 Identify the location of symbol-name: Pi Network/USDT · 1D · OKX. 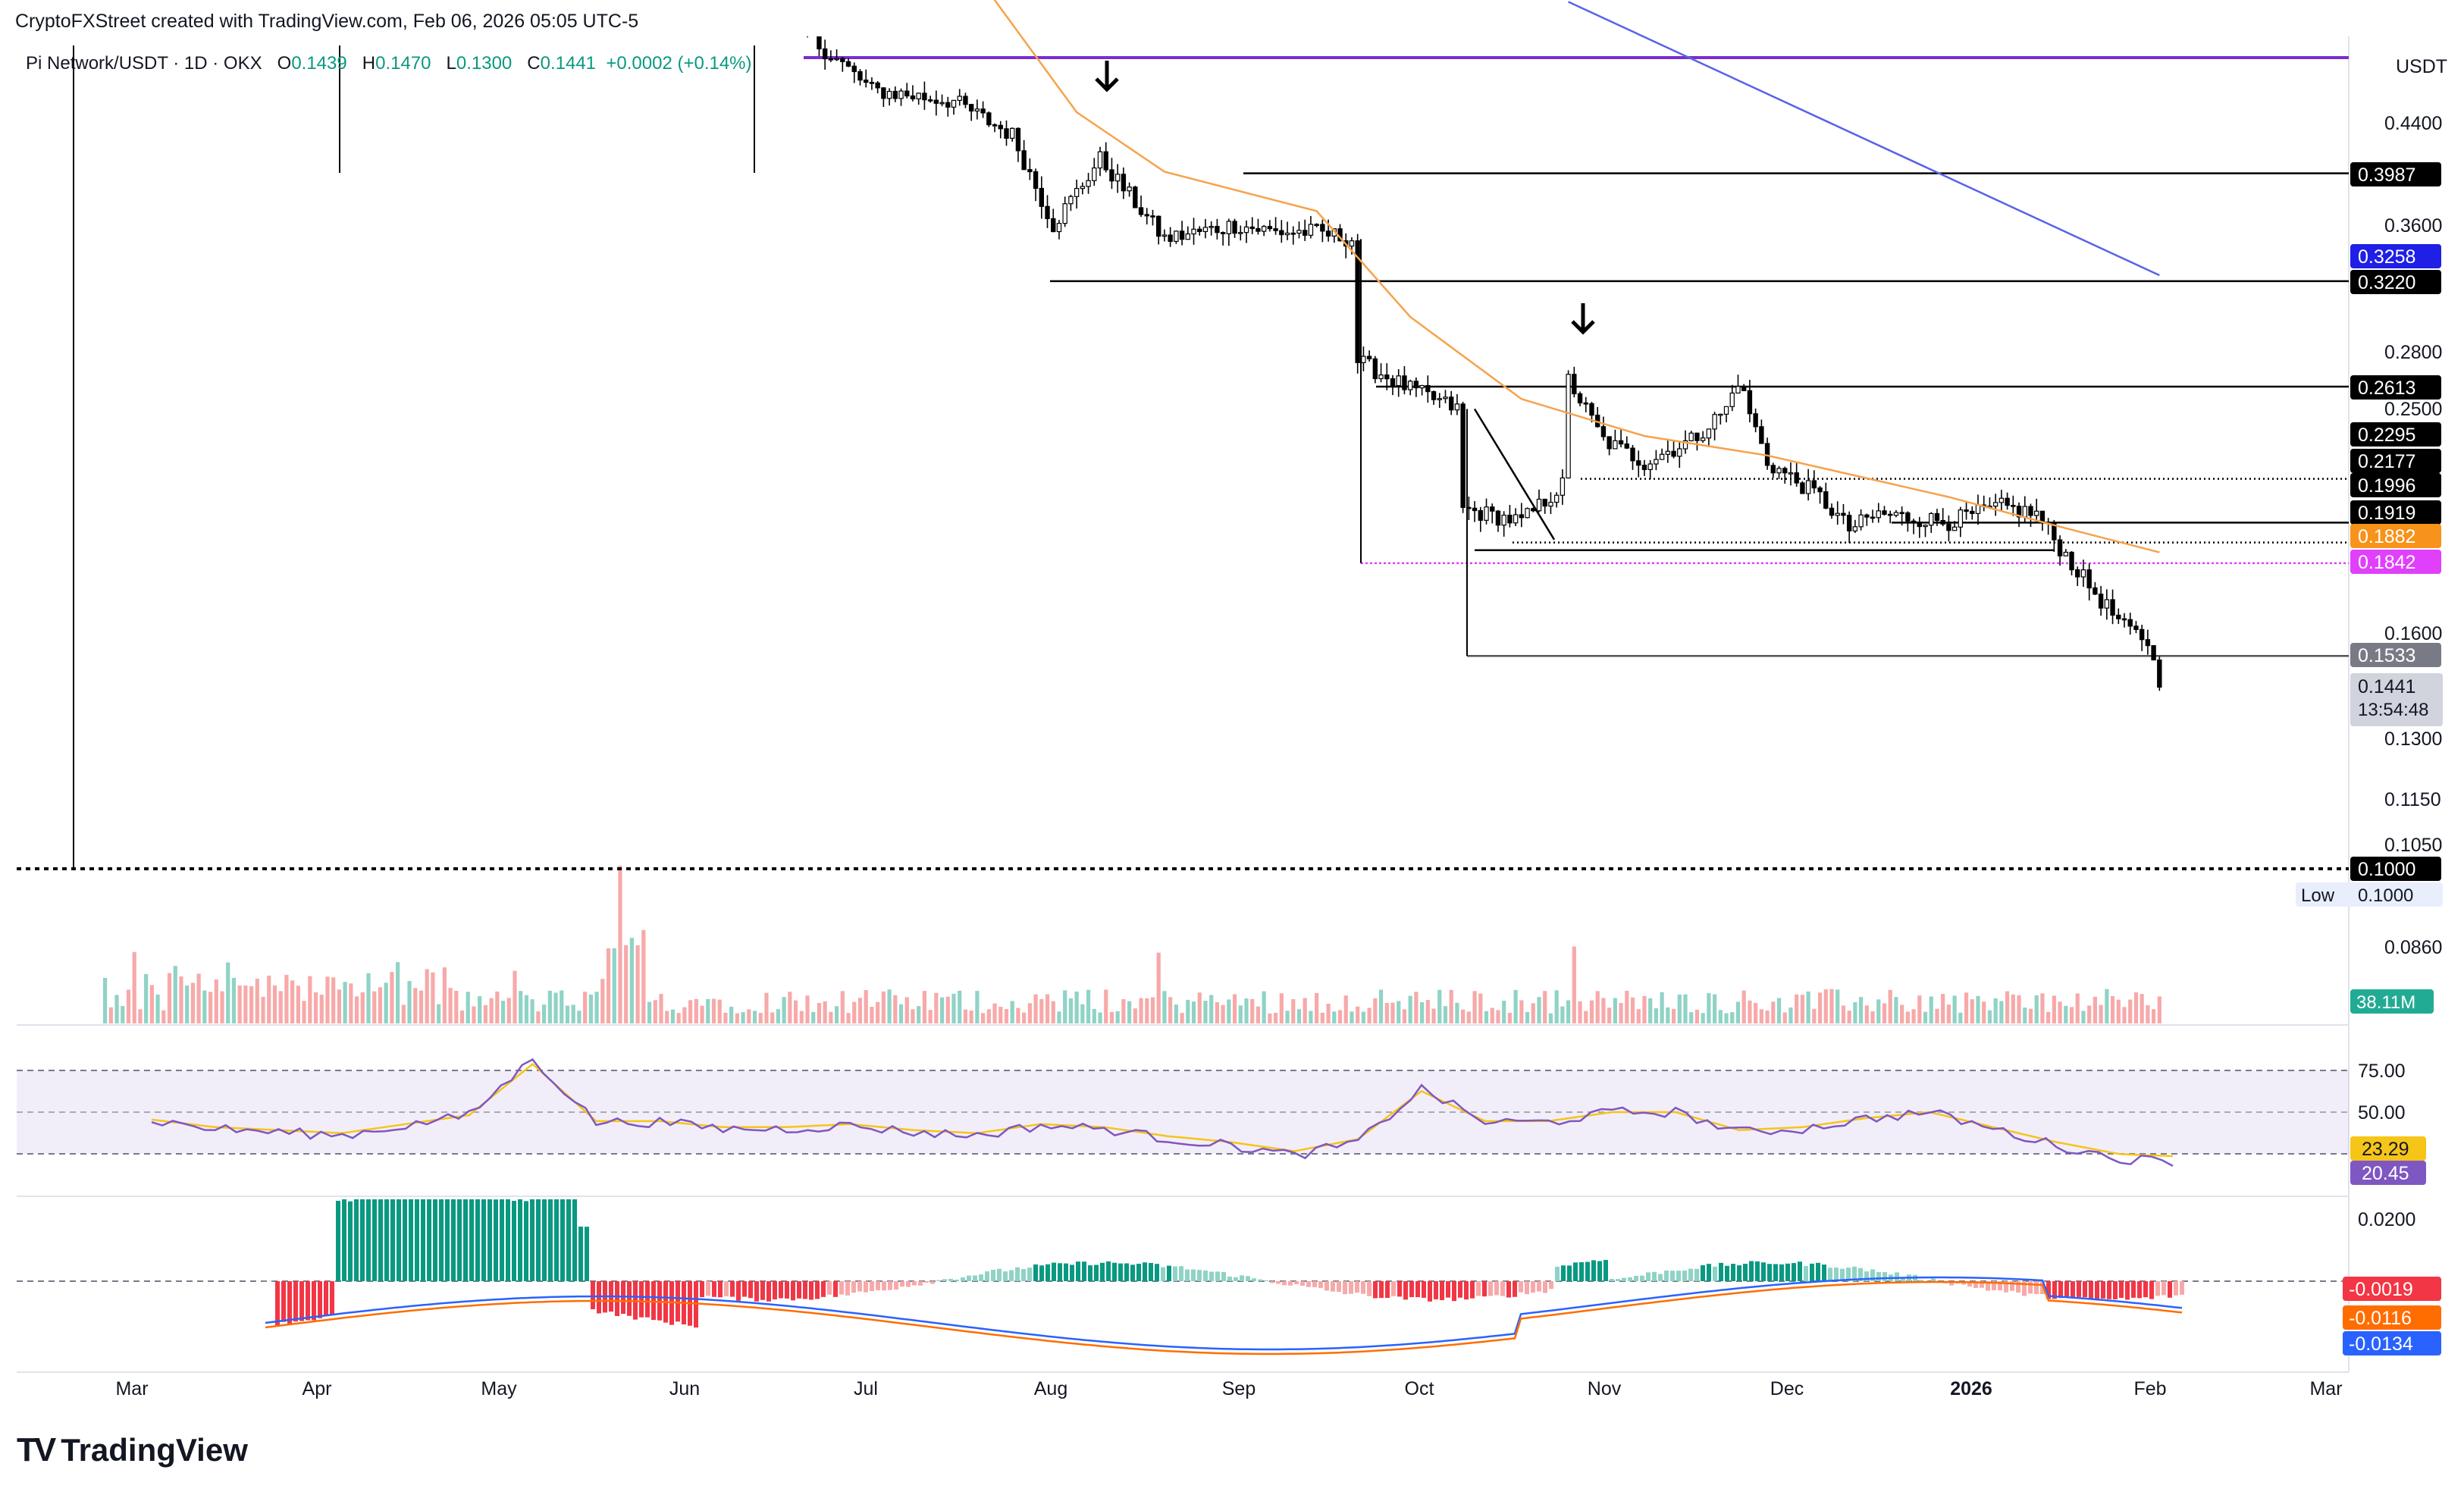
(144, 63).